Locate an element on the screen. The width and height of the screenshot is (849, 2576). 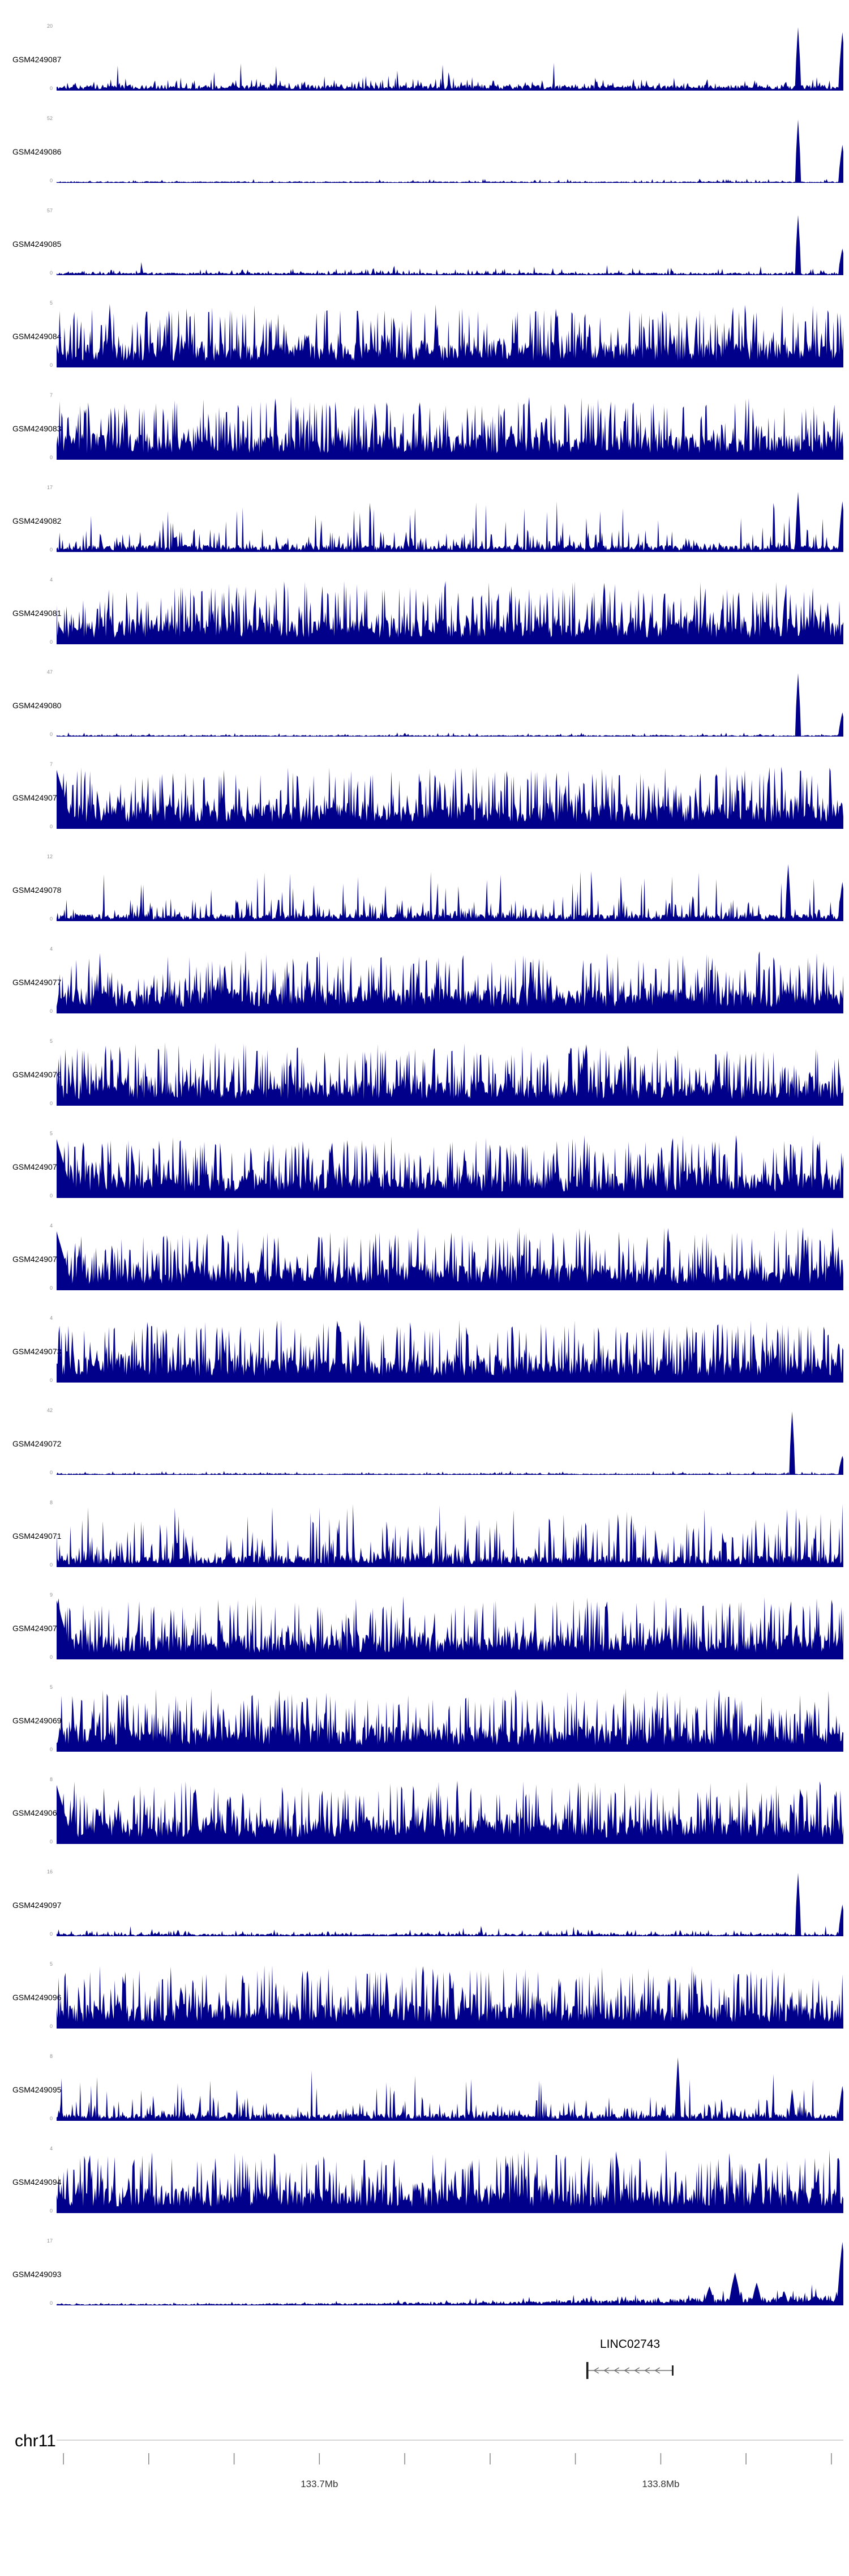
coverage-track-row: GSM4249070 9 0 is located at coordinates (424, 1632).